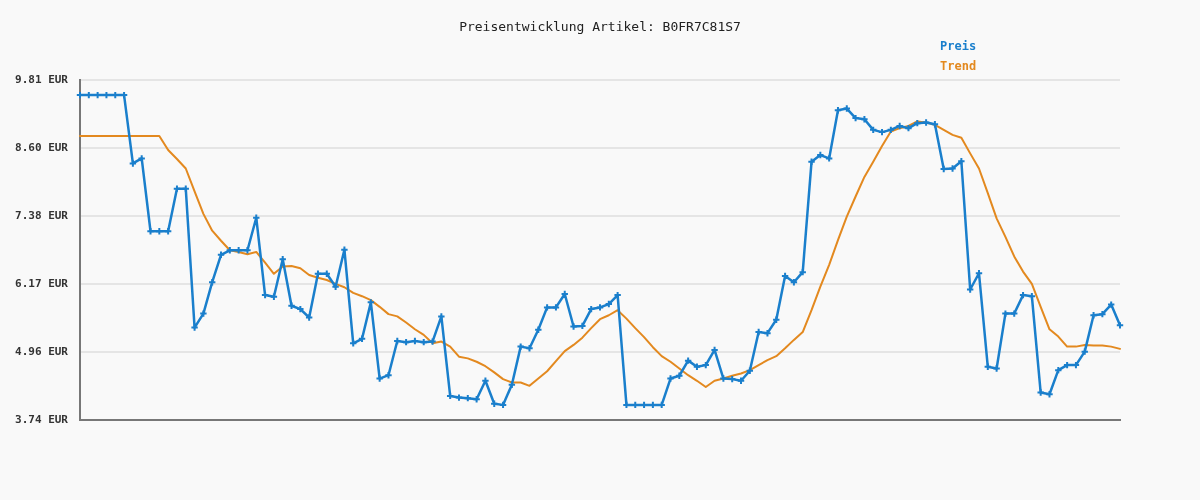 The width and height of the screenshot is (1200, 500). Describe the element at coordinates (958, 66) in the screenshot. I see `text: Trend` at that location.